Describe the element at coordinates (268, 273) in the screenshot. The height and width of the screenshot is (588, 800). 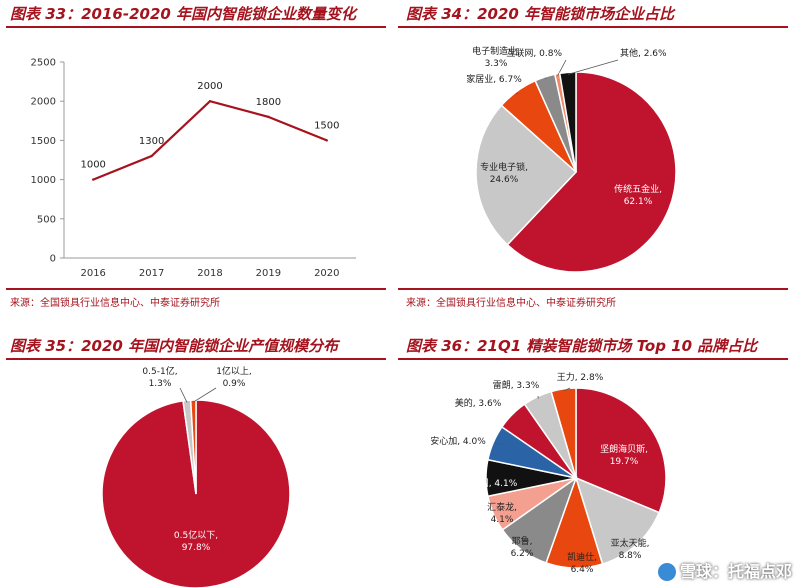
I see `x-tick-label: 2019` at that location.